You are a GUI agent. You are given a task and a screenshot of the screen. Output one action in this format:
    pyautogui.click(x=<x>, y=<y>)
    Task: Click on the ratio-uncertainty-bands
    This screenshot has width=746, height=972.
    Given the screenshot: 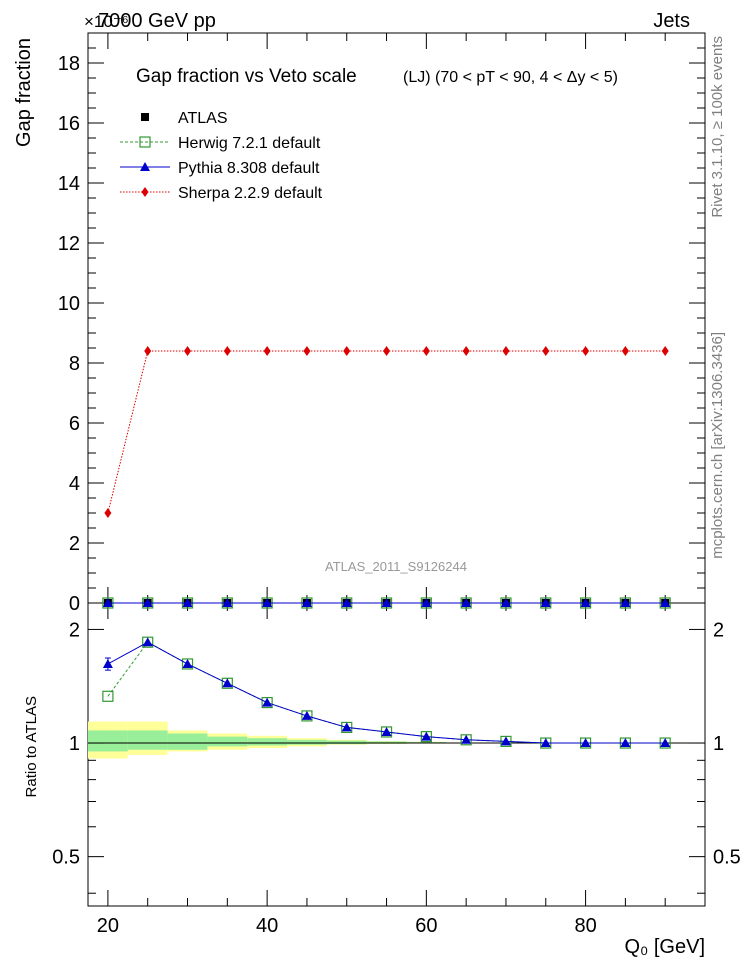 What is the action you would take?
    pyautogui.click(x=396, y=740)
    